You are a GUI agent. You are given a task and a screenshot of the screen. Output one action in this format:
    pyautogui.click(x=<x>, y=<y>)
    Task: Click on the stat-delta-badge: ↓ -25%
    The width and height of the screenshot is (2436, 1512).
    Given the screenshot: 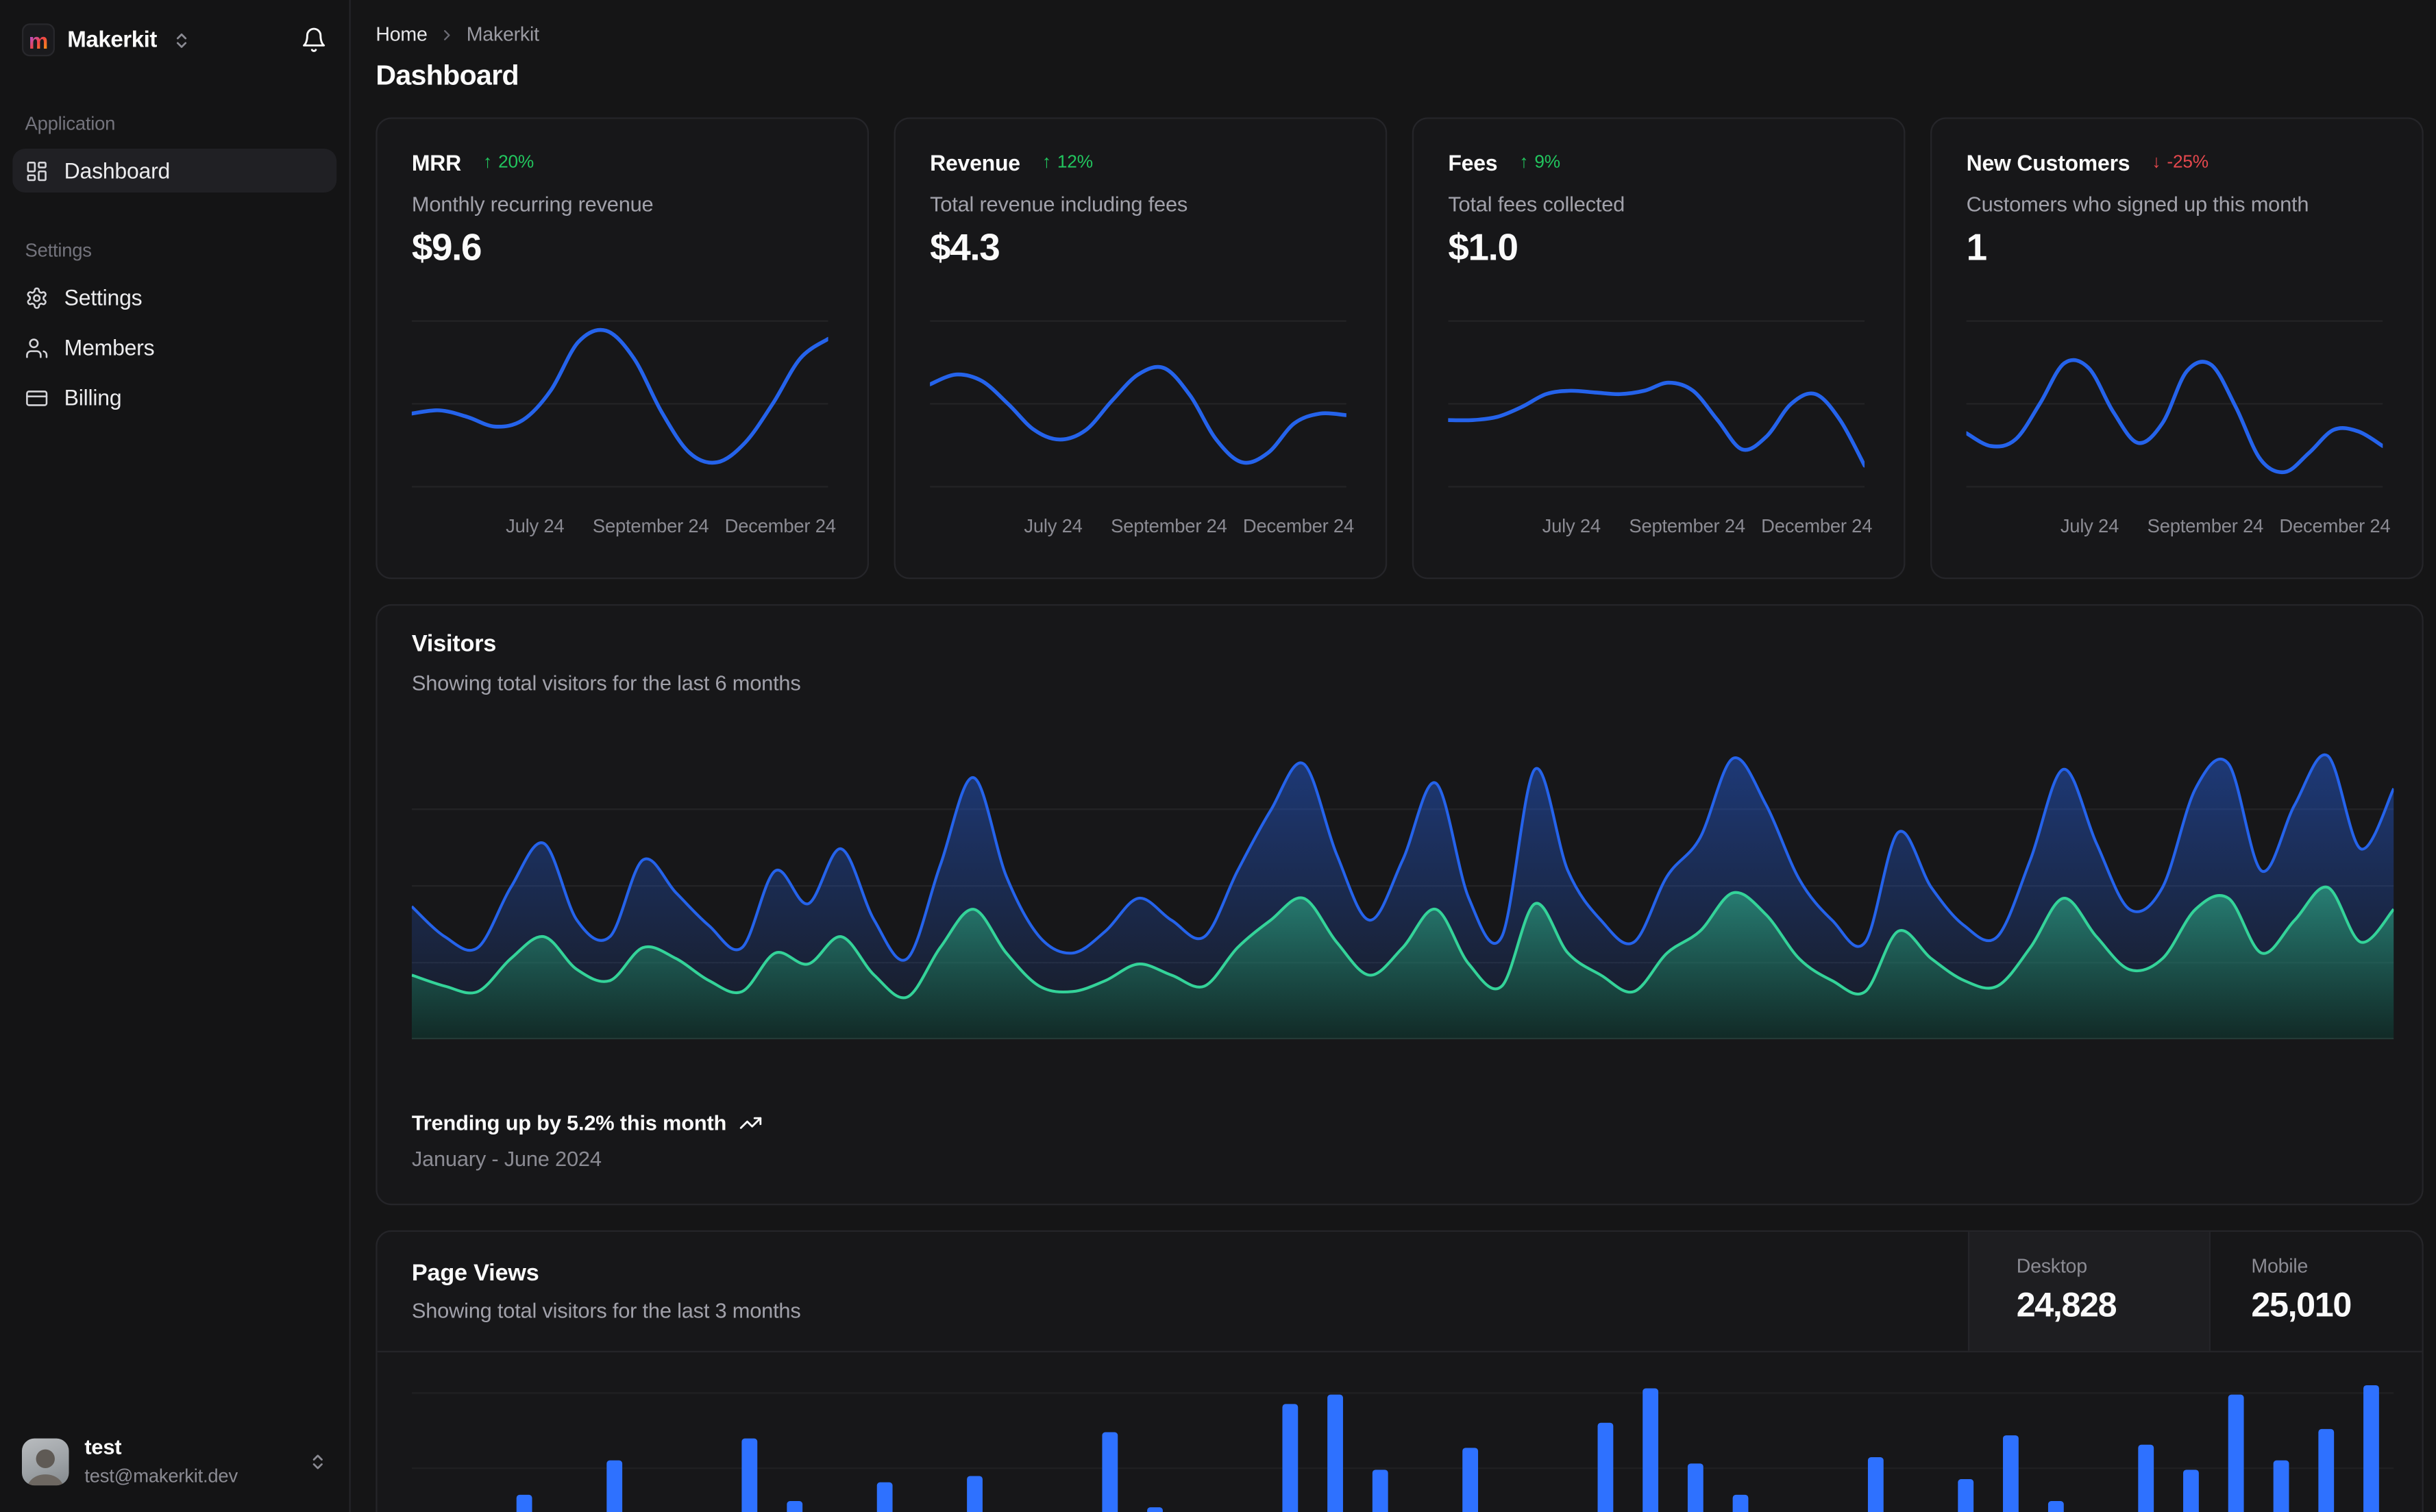 What is the action you would take?
    pyautogui.click(x=2180, y=163)
    